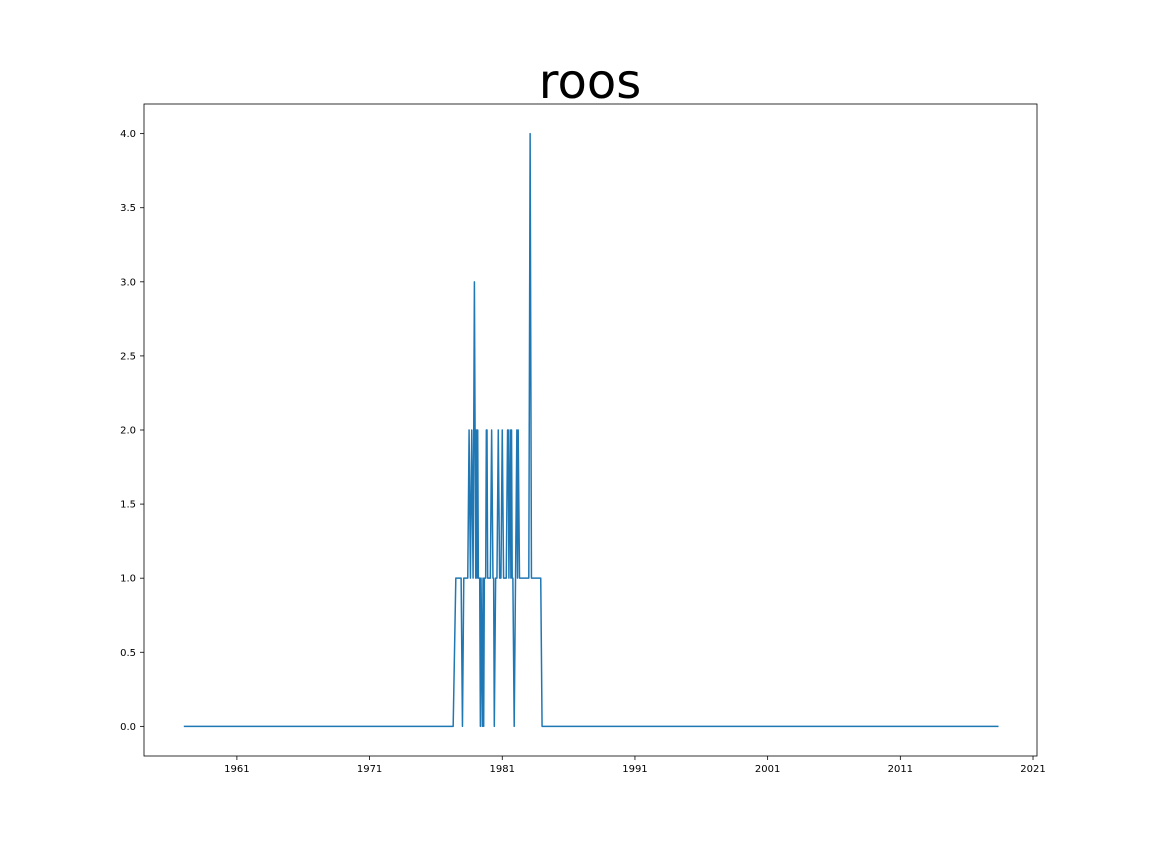 The width and height of the screenshot is (1152, 864). Describe the element at coordinates (236, 769) in the screenshot. I see `x-tick-label: 1961` at that location.